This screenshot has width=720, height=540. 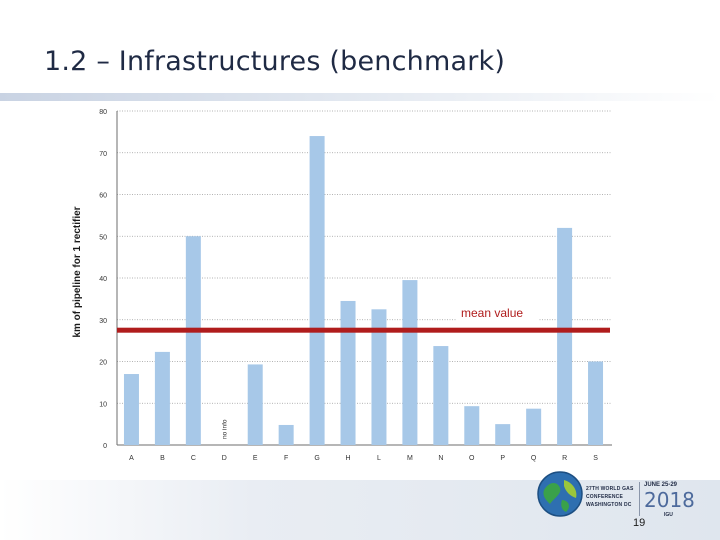 I want to click on bar-N, so click(x=441, y=395).